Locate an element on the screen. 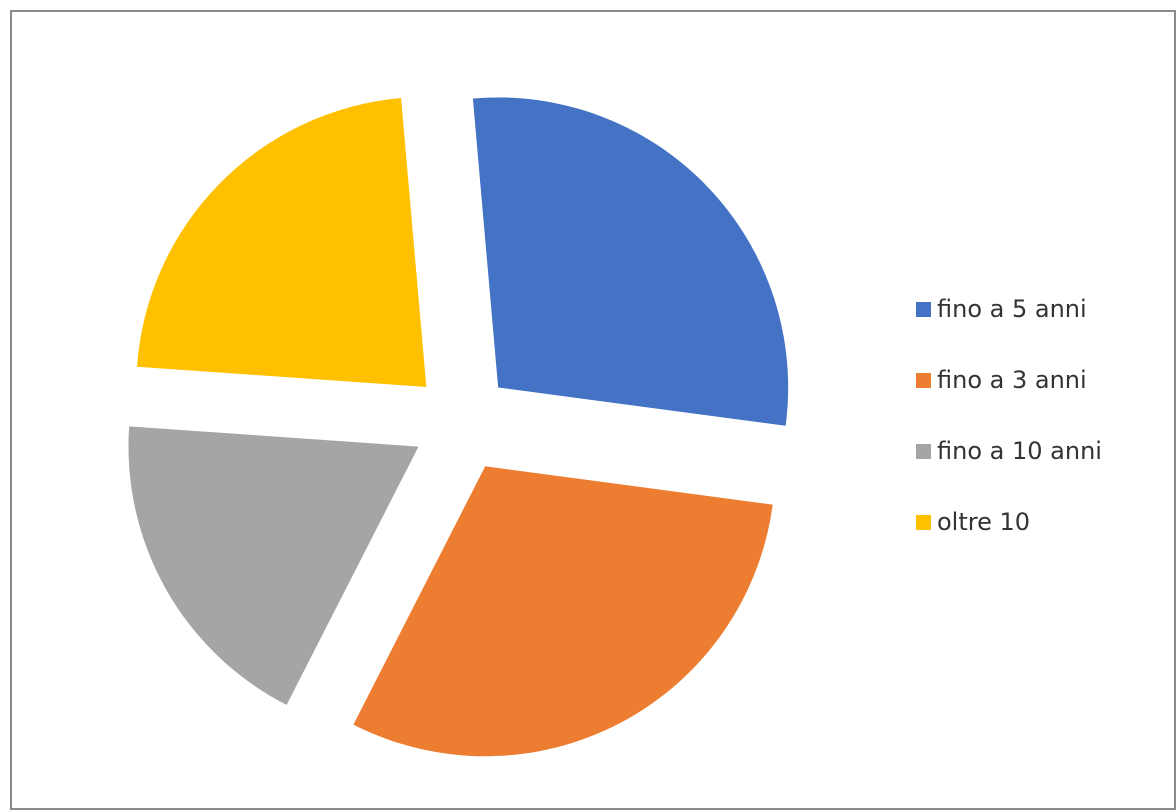 This screenshot has height=812, width=1176. legend-item-oltre-10: oltre 10 is located at coordinates (1009, 522).